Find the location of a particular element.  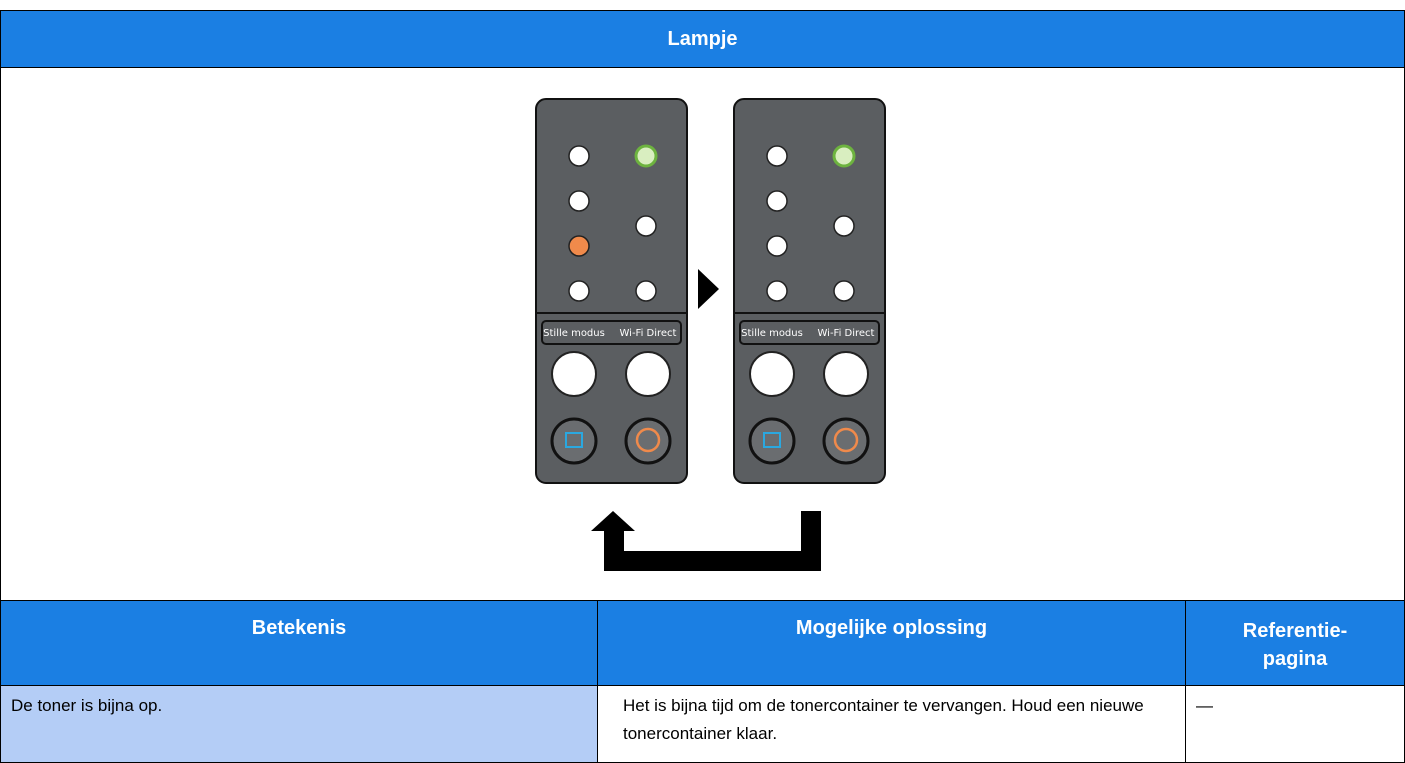

cell-text: De toner is bijna op. is located at coordinates (87, 705).